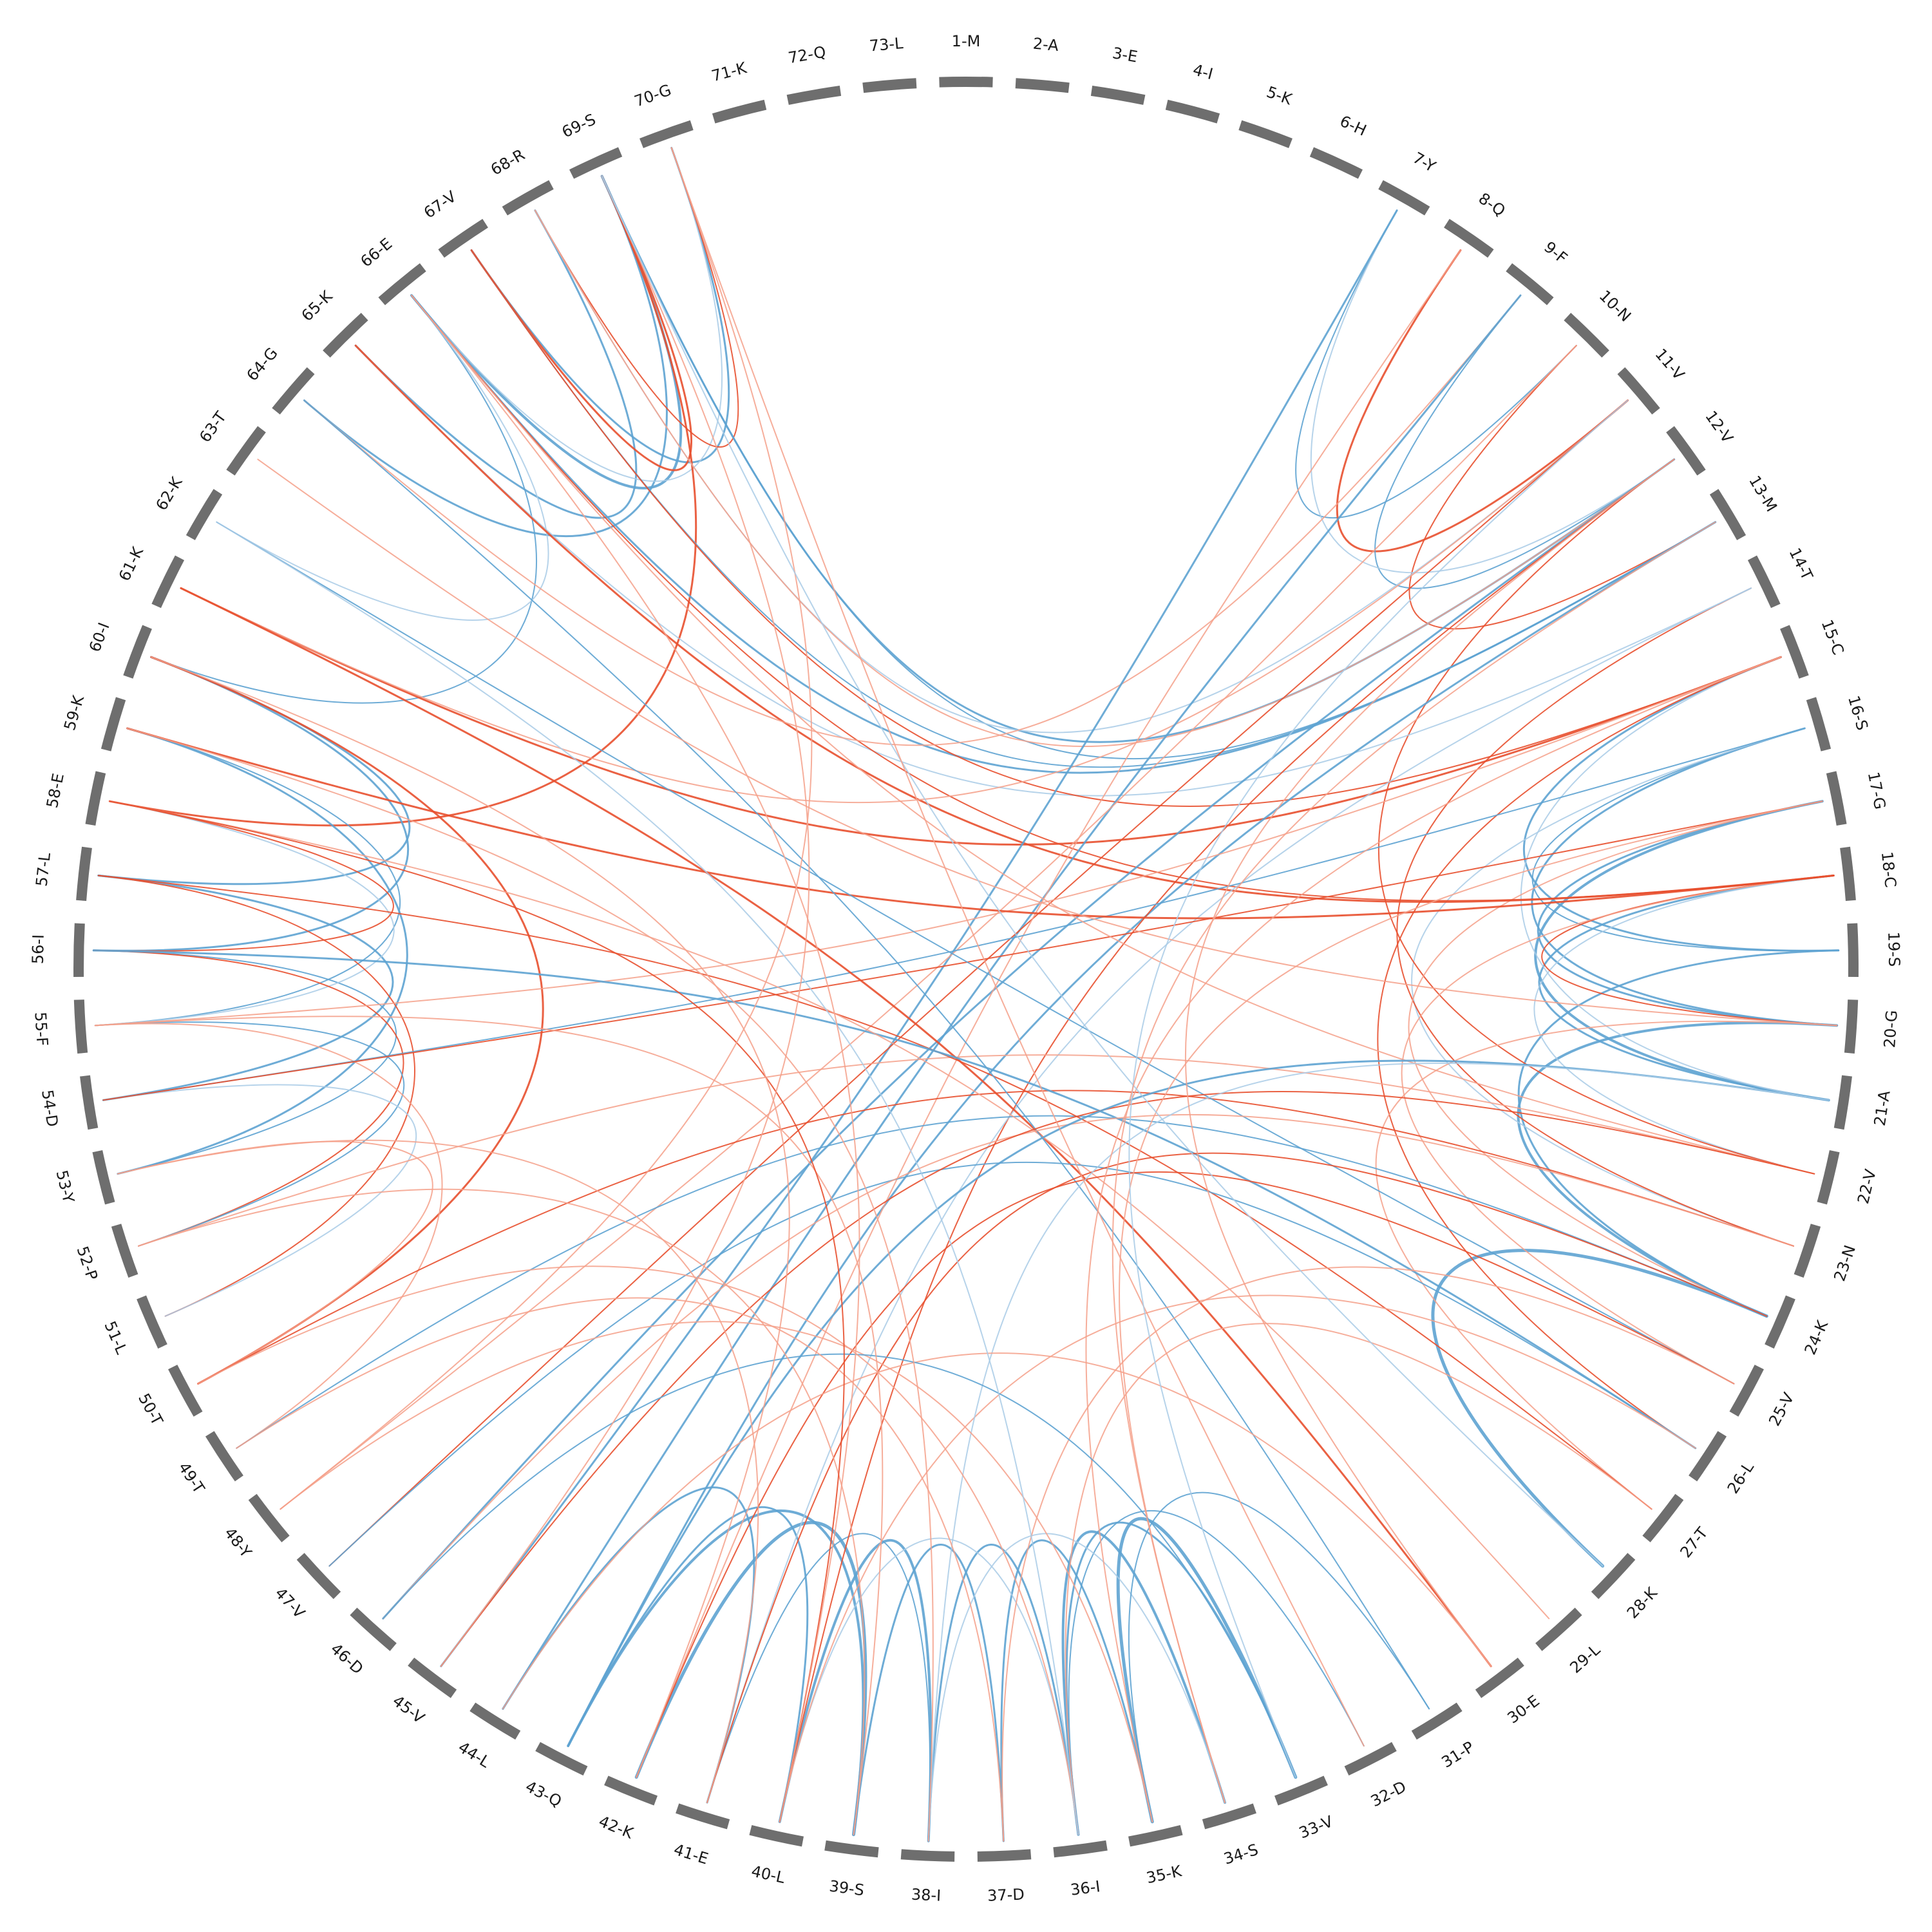 The image size is (1932, 1932). Describe the element at coordinates (769, 1875) in the screenshot. I see `residue-label: 40-L` at that location.